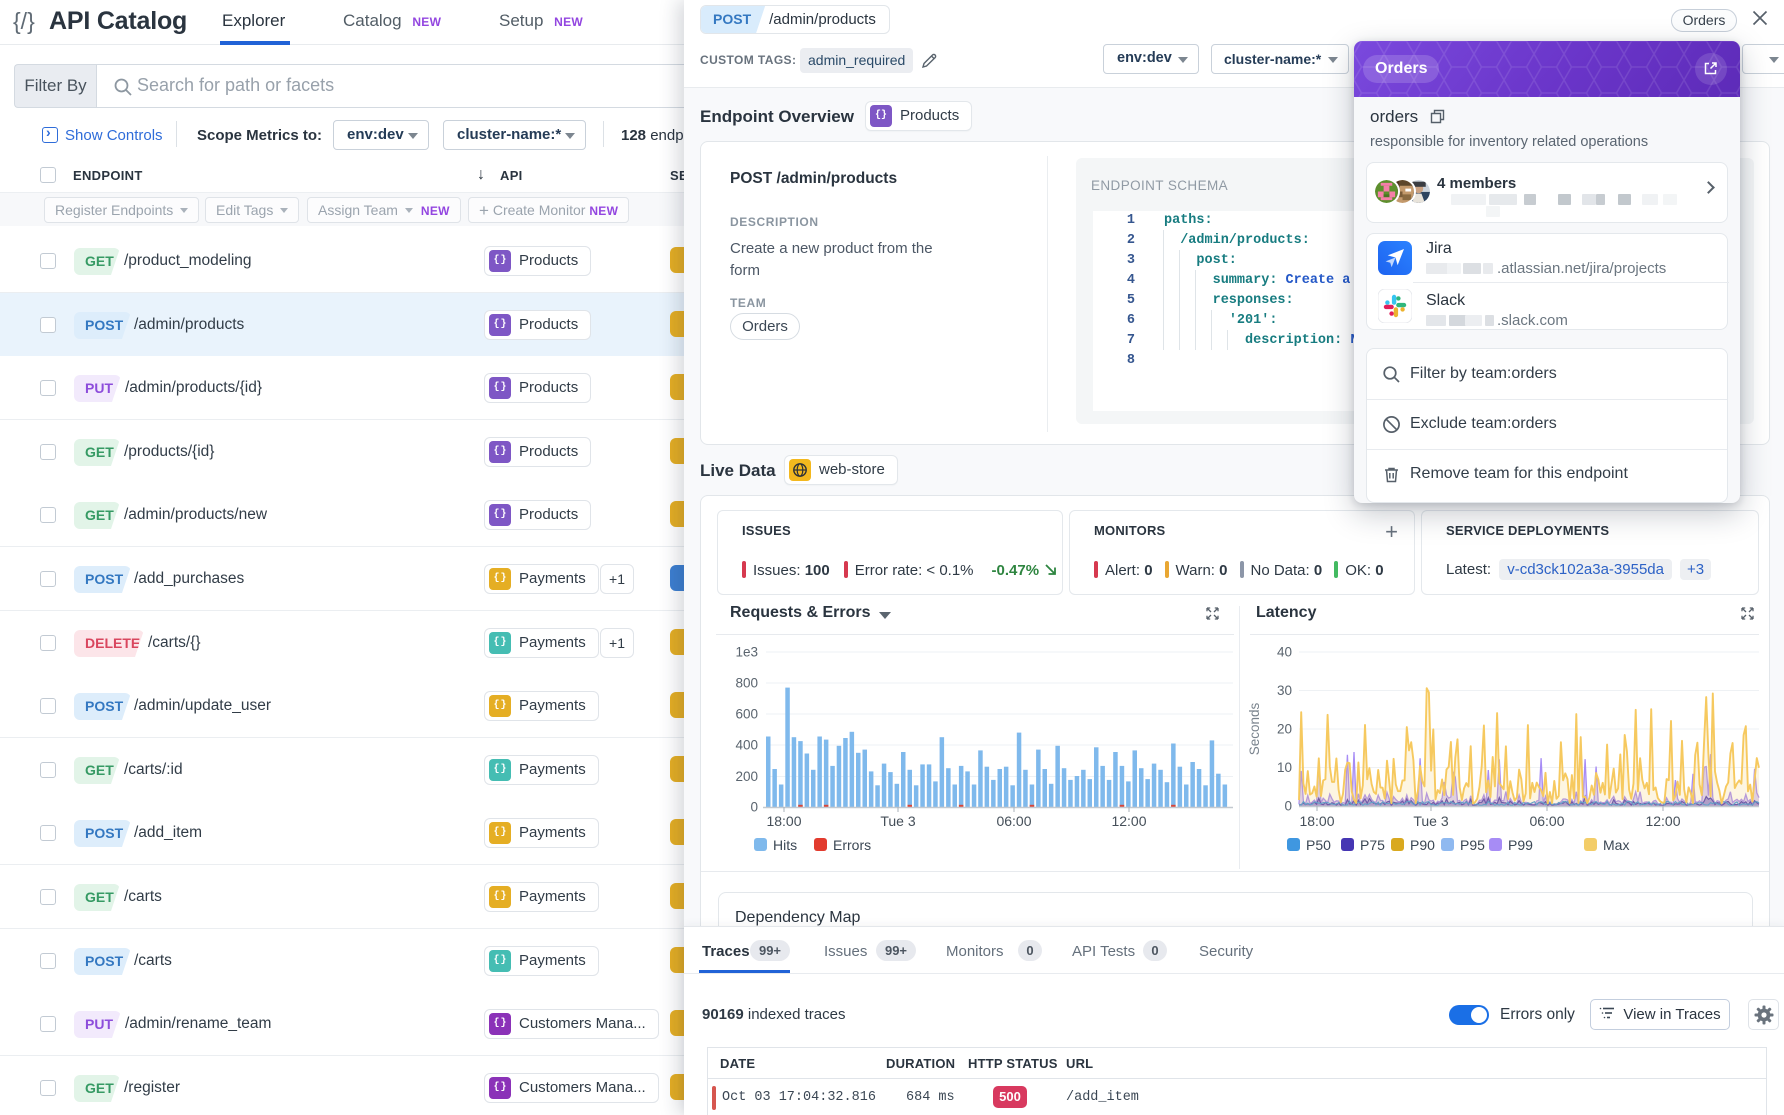 This screenshot has width=1784, height=1115. Describe the element at coordinates (746, 745) in the screenshot. I see `svg-text: 400` at that location.